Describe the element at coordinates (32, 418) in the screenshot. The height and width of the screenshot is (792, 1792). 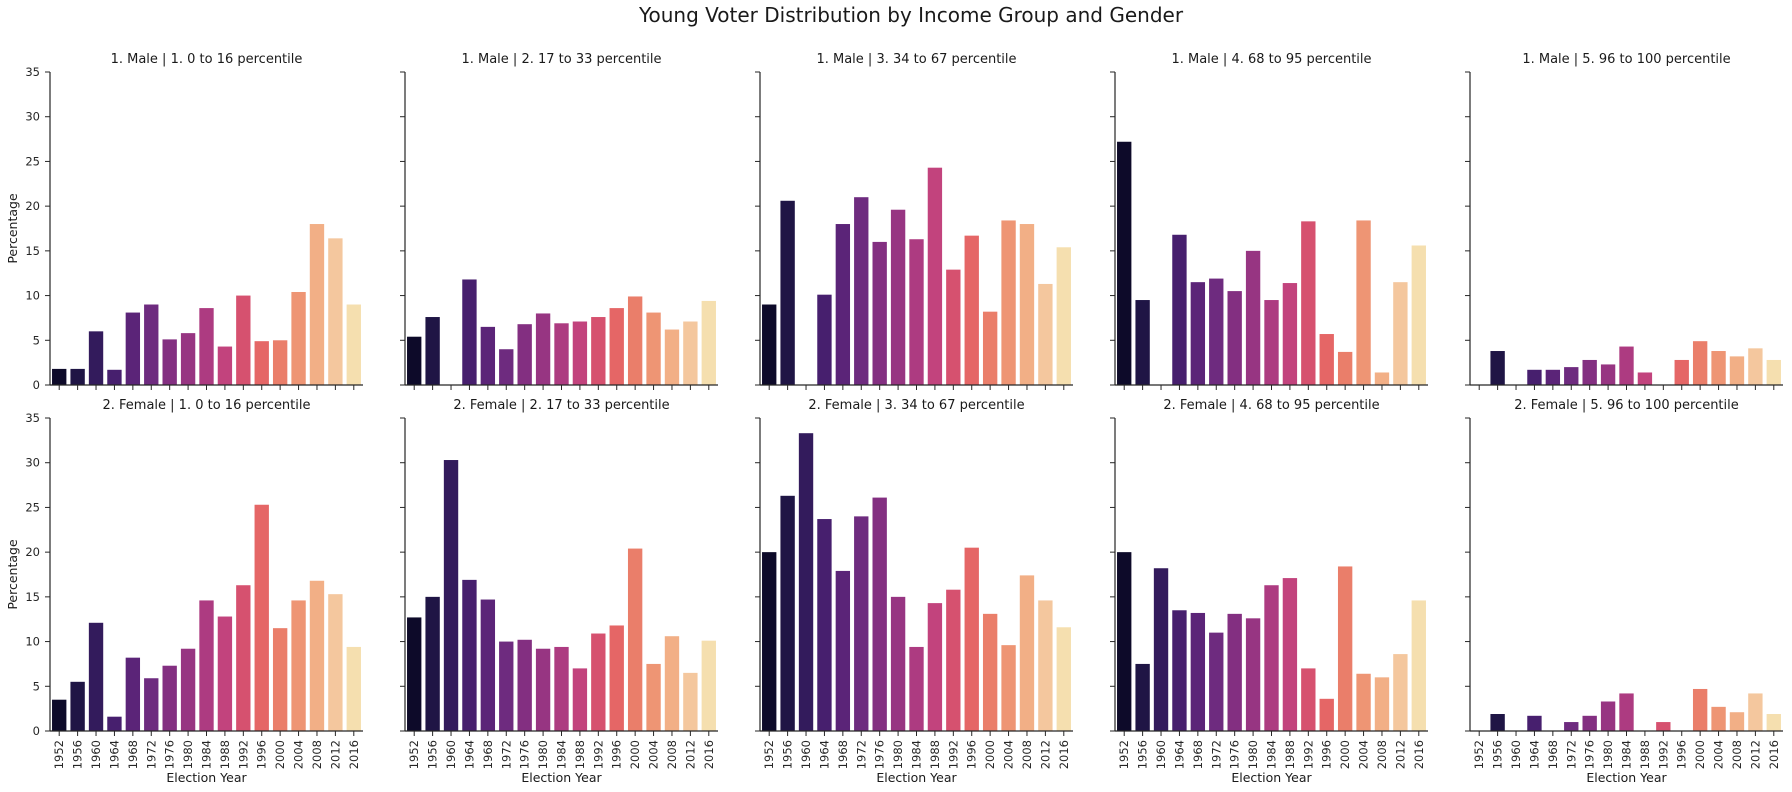
I see `y-tick-label: 35` at that location.